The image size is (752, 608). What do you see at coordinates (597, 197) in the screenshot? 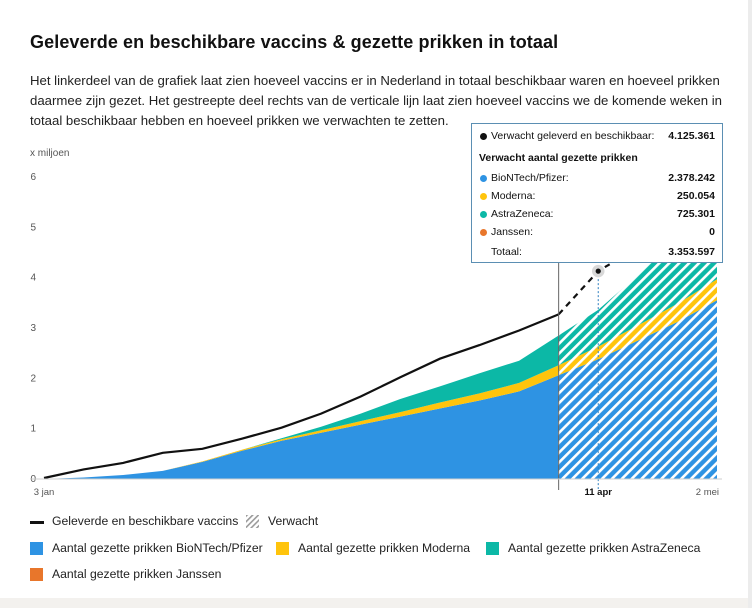
I see `tooltip-row-moderna: Moderna: 250.054` at bounding box center [597, 197].